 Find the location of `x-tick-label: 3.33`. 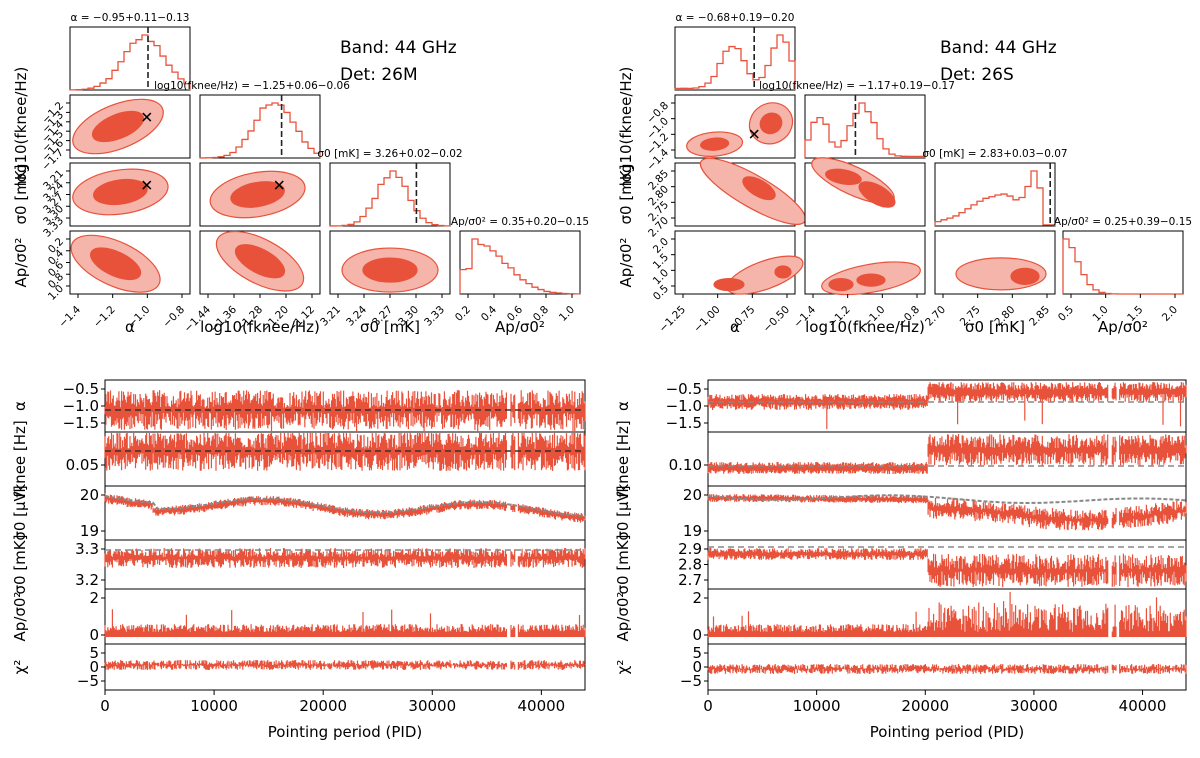

x-tick-label: 3.33 is located at coordinates (434, 316).